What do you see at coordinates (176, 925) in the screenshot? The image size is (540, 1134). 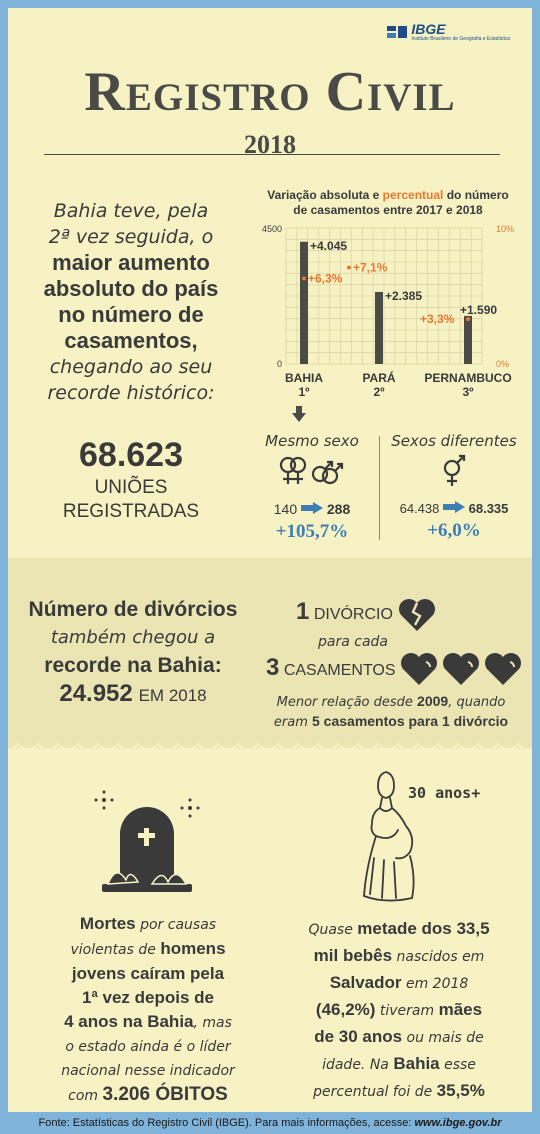 I see `deaths-l1-italic: por causas` at bounding box center [176, 925].